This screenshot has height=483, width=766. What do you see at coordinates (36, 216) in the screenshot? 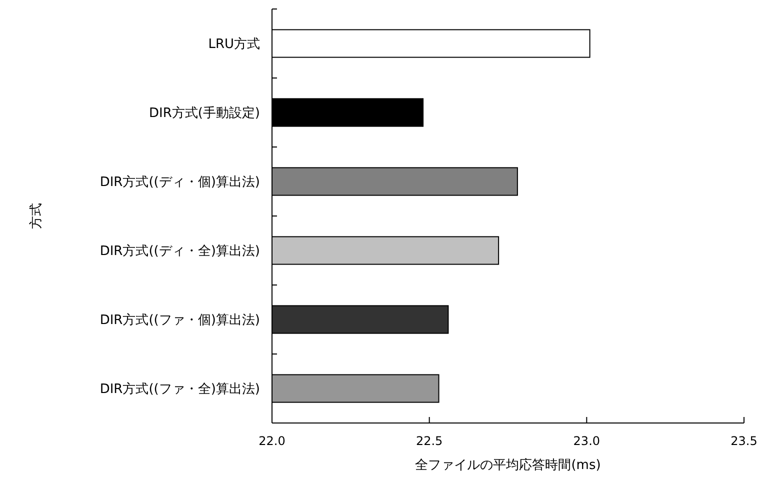
I see `y-axis-title: 方式` at bounding box center [36, 216].